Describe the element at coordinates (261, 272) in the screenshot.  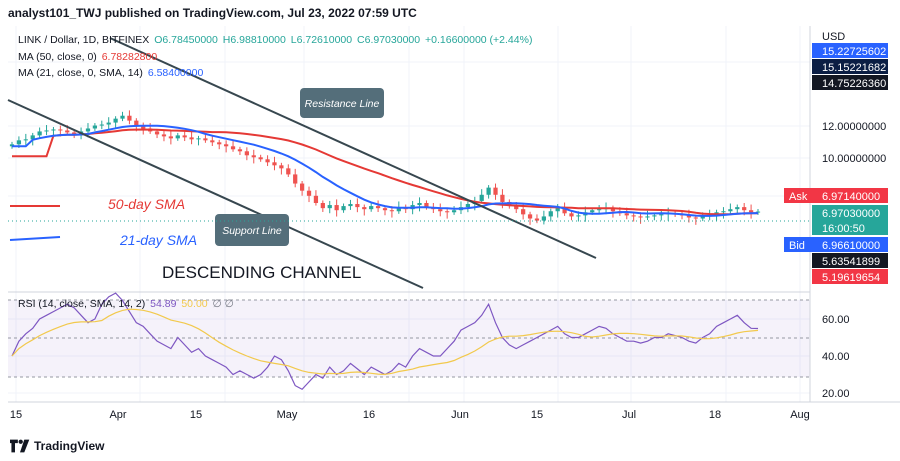
I see `channel-label: DESCENDING CHANNEL` at that location.